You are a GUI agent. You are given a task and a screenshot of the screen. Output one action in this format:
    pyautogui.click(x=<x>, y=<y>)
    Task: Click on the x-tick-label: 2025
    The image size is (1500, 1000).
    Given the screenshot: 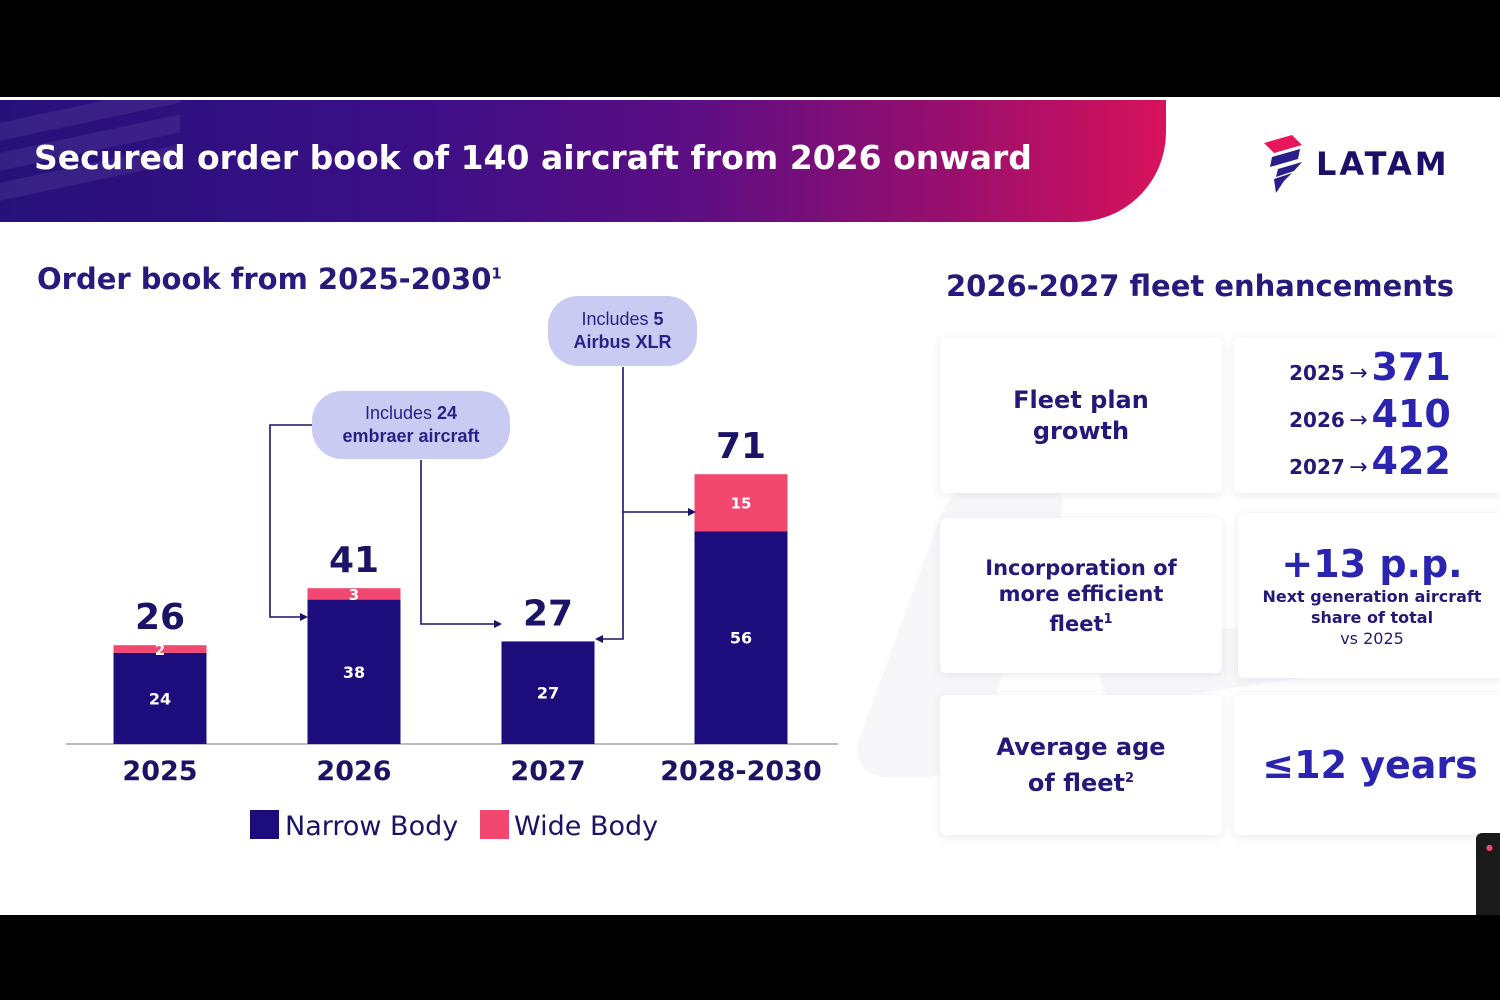 What is the action you would take?
    pyautogui.click(x=159, y=771)
    